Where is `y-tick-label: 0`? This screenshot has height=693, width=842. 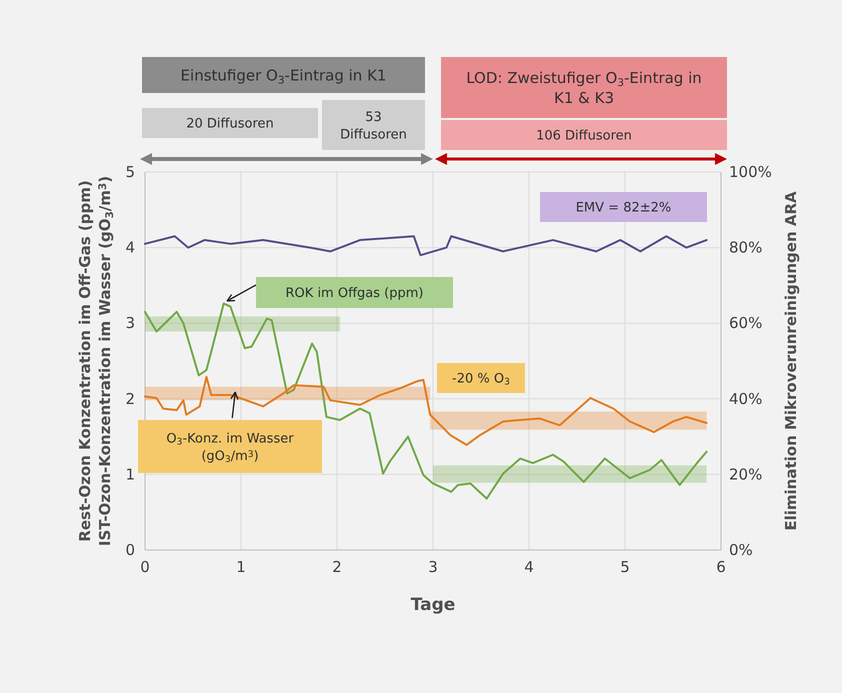
y-tick-label: 0 is located at coordinates (130, 550).